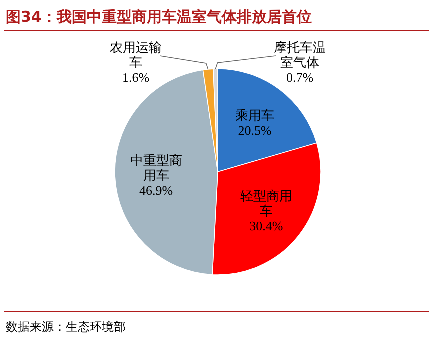  What do you see at coordinates (255, 116) in the screenshot?
I see `slice-label: 乘用车` at bounding box center [255, 116].